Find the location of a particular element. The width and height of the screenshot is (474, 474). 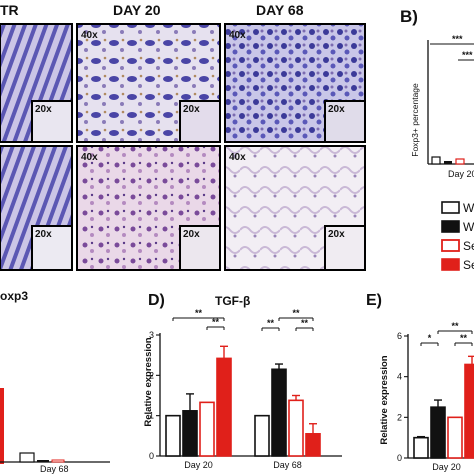

panel-e-letter: E) is located at coordinates (374, 300).